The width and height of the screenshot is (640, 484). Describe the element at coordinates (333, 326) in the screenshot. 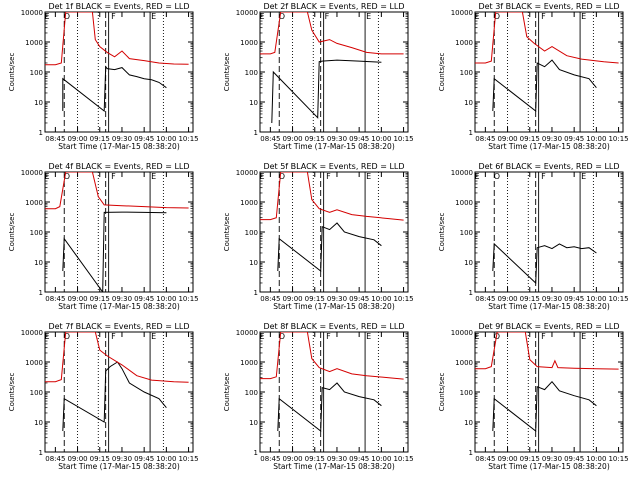

I see `chart-title: Det 8f BLACK = Events, RED = LLD` at that location.